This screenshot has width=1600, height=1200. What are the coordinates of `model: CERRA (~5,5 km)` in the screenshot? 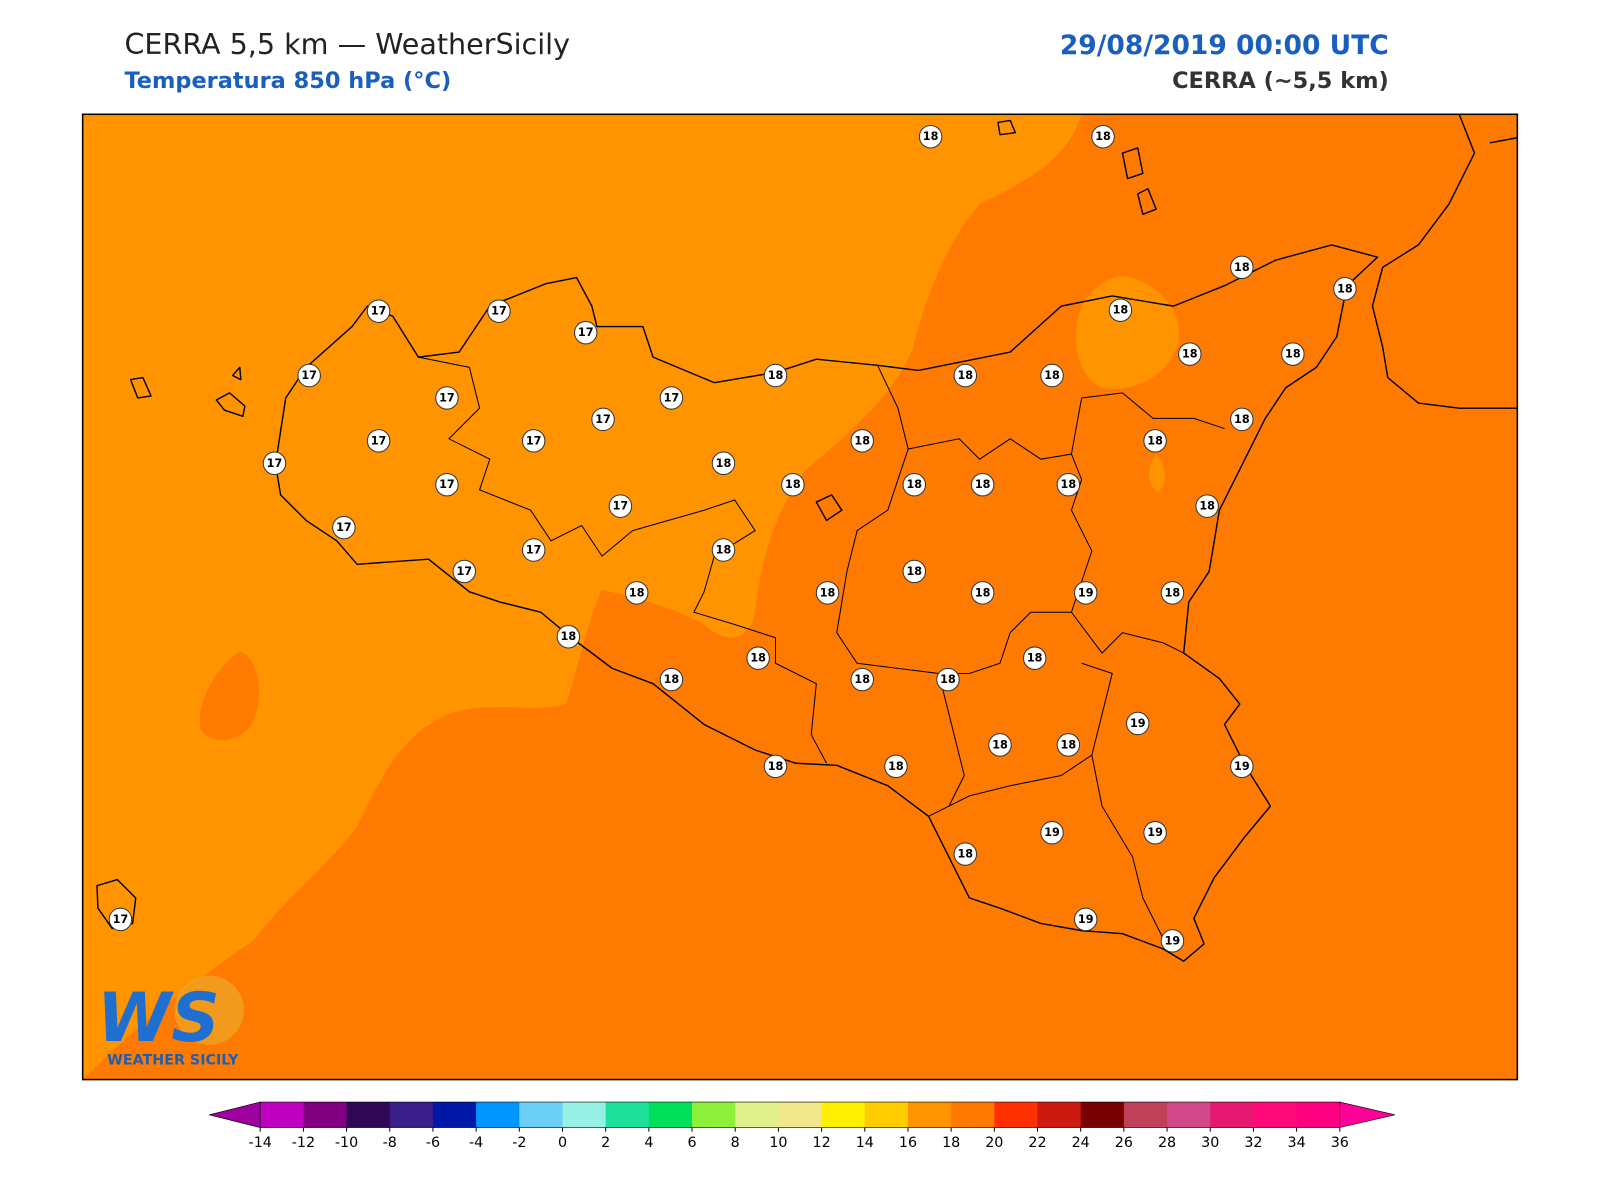 It's located at (1280, 81).